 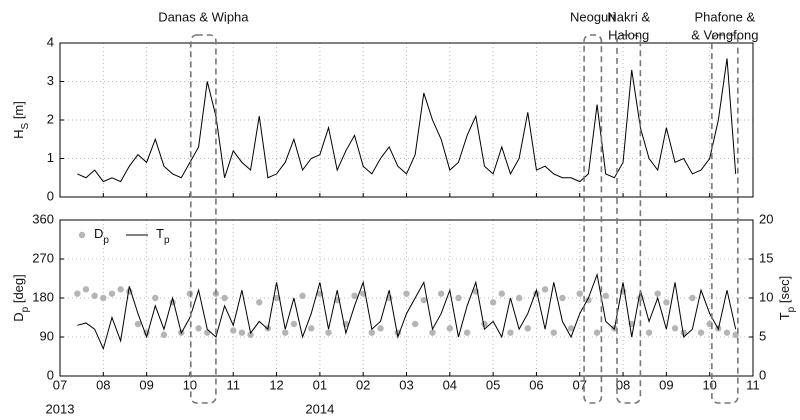 I want to click on y2-tick-label: 20, so click(x=766, y=218).